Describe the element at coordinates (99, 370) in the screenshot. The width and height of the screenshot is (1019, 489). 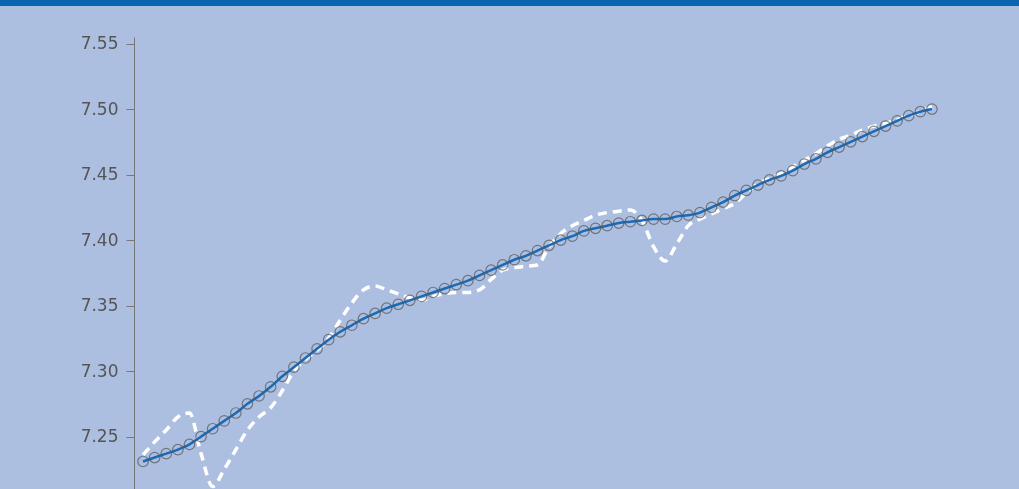
I see `y-tick-label: 7.30` at that location.